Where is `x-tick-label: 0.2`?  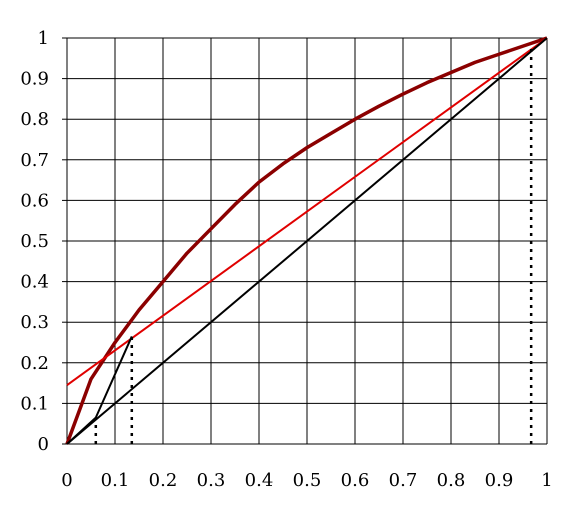
x-tick-label: 0.2 is located at coordinates (163, 480).